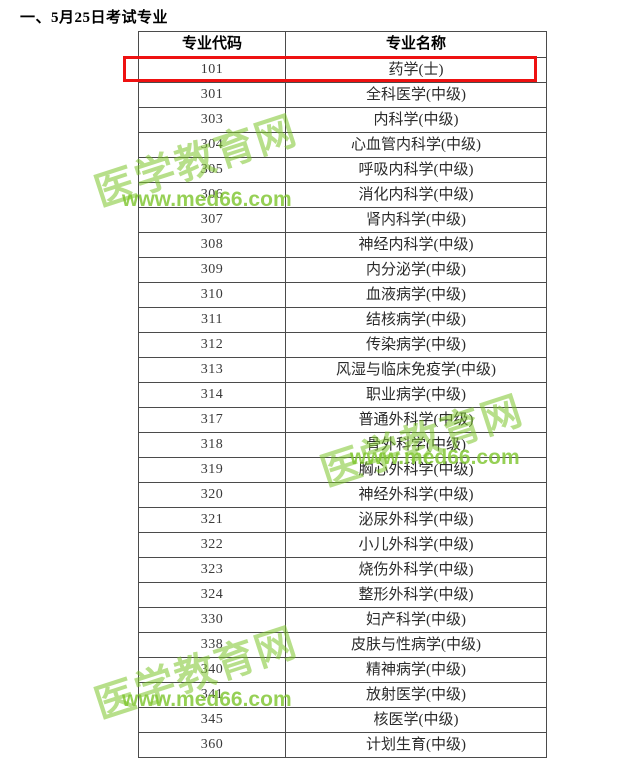 This screenshot has height=758, width=634. I want to click on cell-major-name: 肾内科学(中级), so click(416, 220).